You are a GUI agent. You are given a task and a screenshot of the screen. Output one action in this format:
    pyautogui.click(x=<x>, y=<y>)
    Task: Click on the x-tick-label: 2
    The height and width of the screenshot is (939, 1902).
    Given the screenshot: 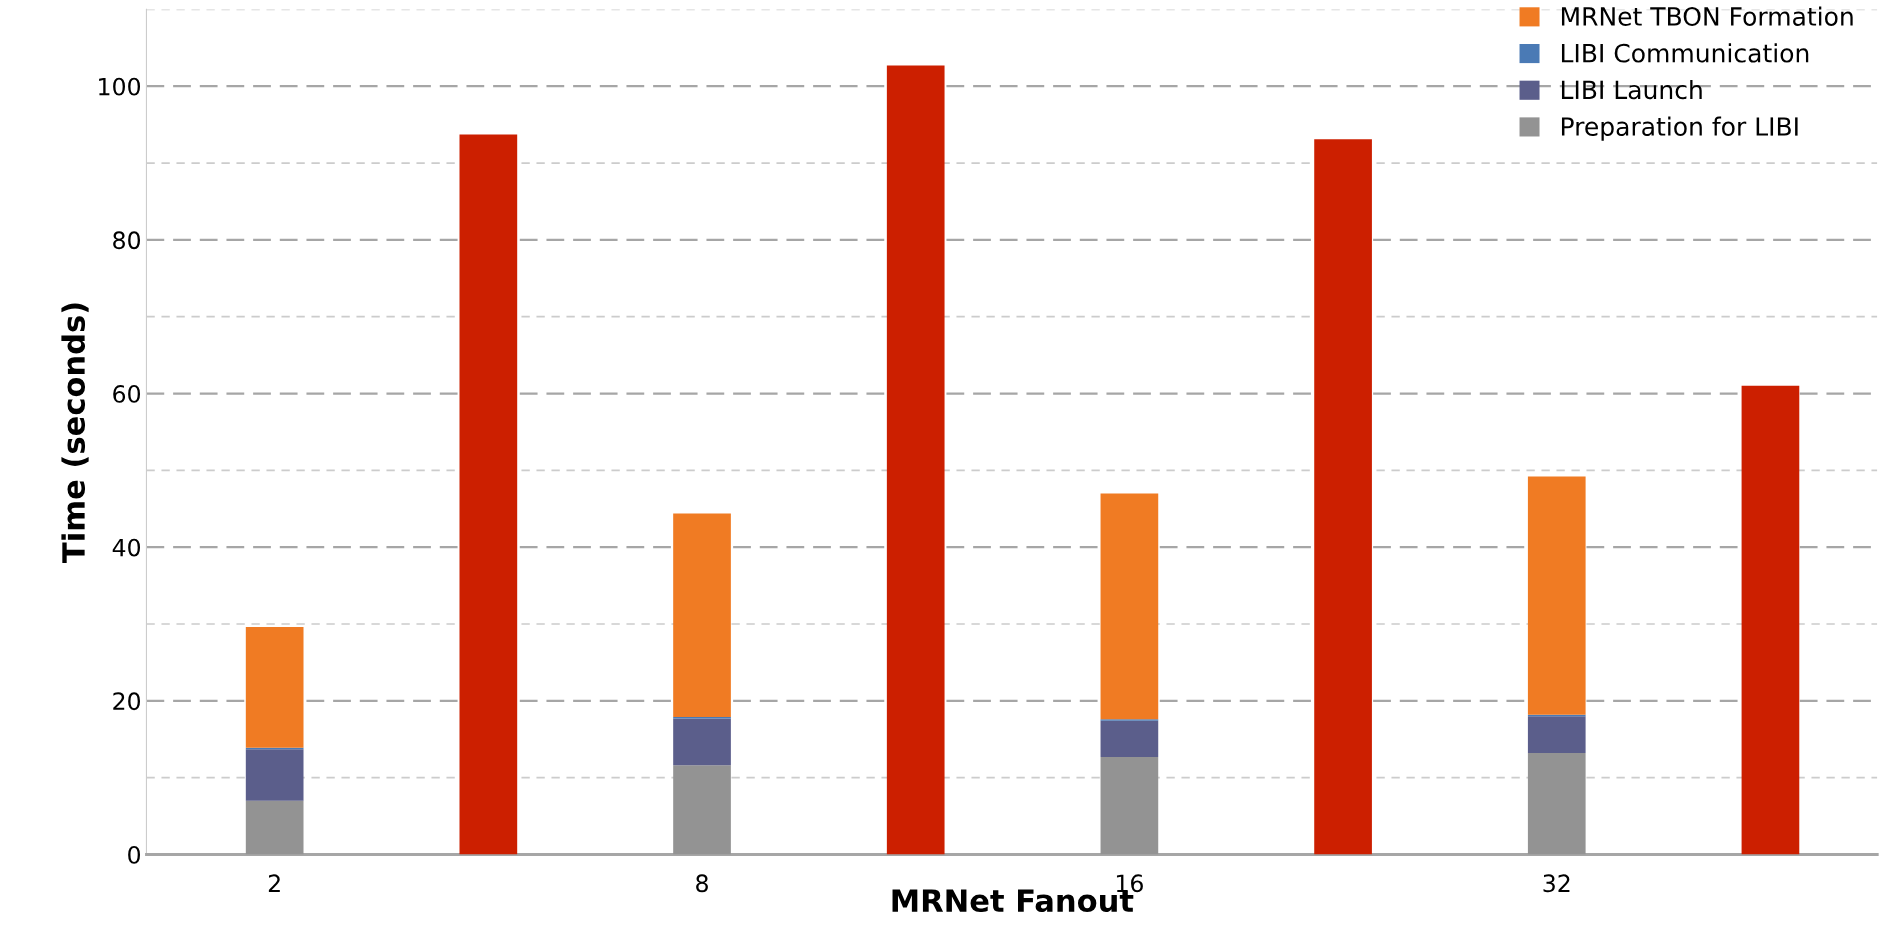 What is the action you would take?
    pyautogui.click(x=274, y=883)
    